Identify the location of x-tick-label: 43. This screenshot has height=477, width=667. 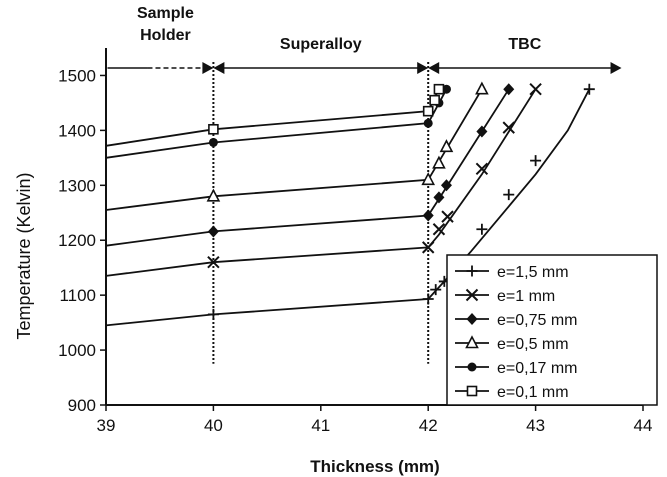
(535, 425).